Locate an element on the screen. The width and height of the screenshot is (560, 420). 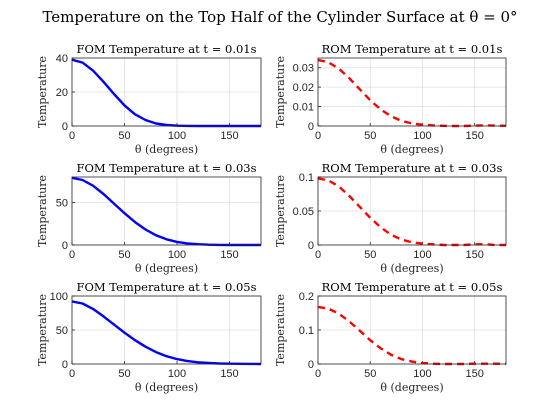
subplot-title: FOM Temperature at t = 0.01s is located at coordinates (166, 49).